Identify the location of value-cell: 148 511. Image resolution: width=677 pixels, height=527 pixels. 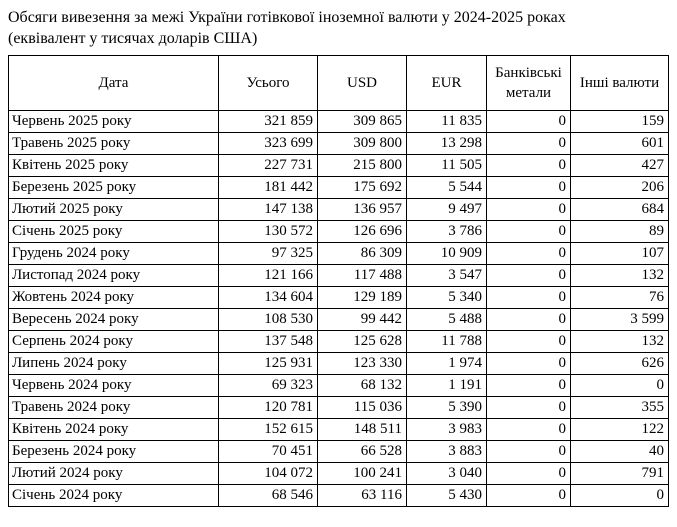
(362, 429).